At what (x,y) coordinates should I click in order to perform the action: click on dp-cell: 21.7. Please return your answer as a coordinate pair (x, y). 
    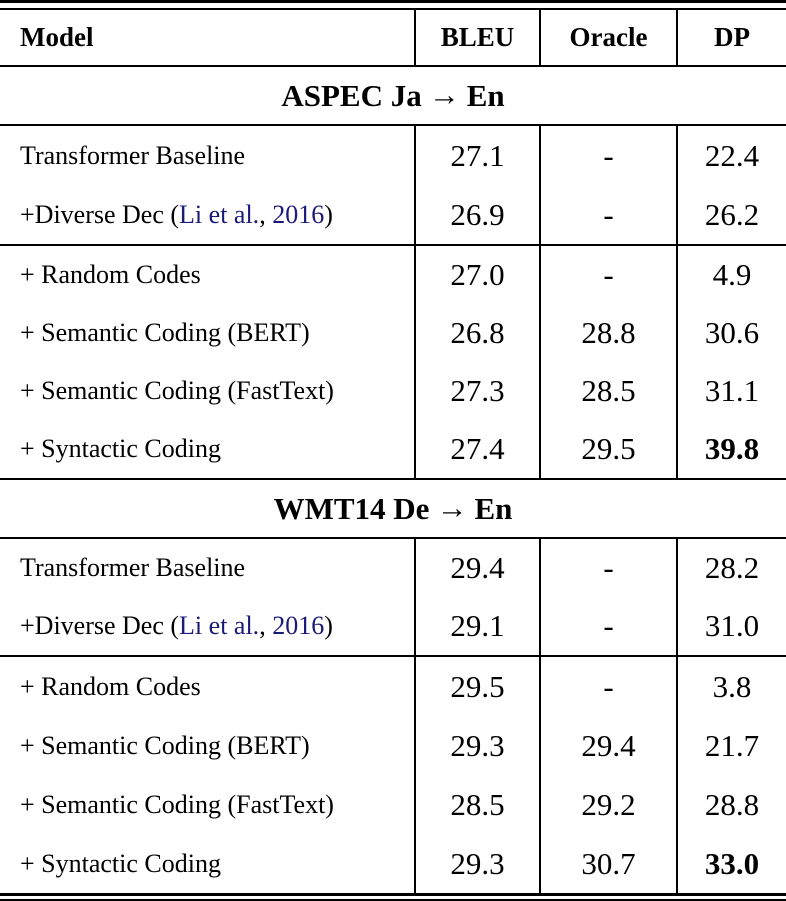
    Looking at the image, I should click on (731, 745).